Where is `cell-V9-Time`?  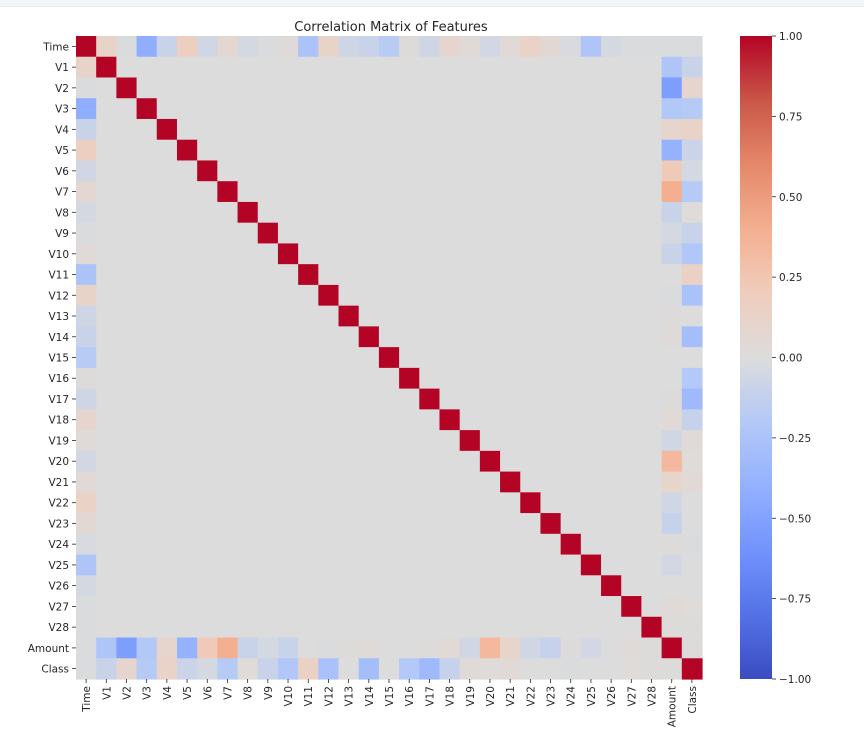
cell-V9-Time is located at coordinates (86, 233).